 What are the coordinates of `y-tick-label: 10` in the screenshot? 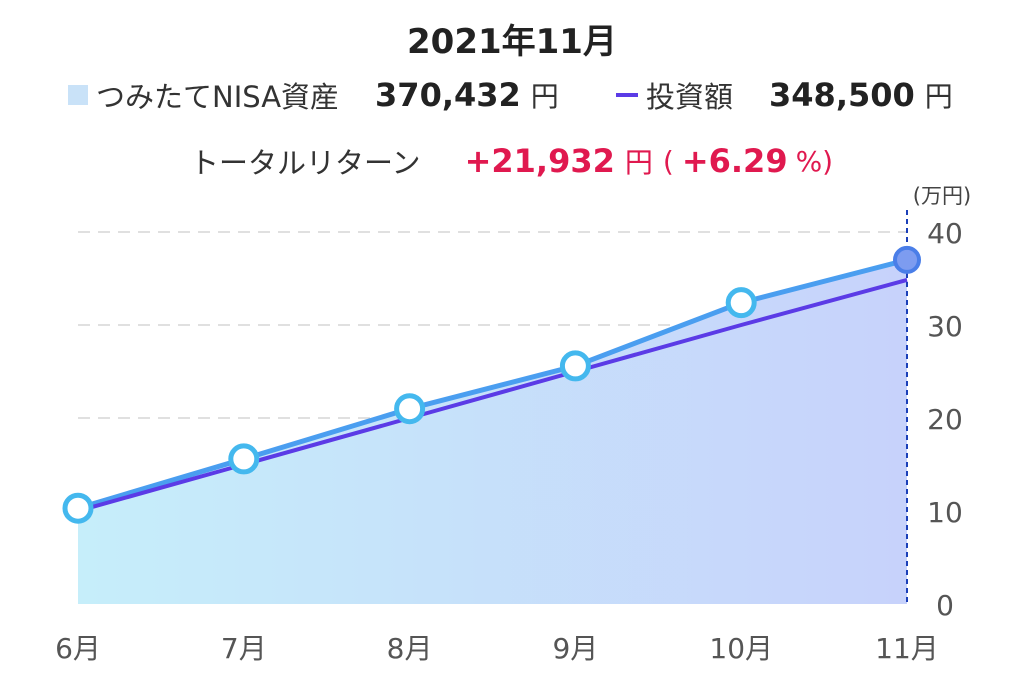 It's located at (945, 512).